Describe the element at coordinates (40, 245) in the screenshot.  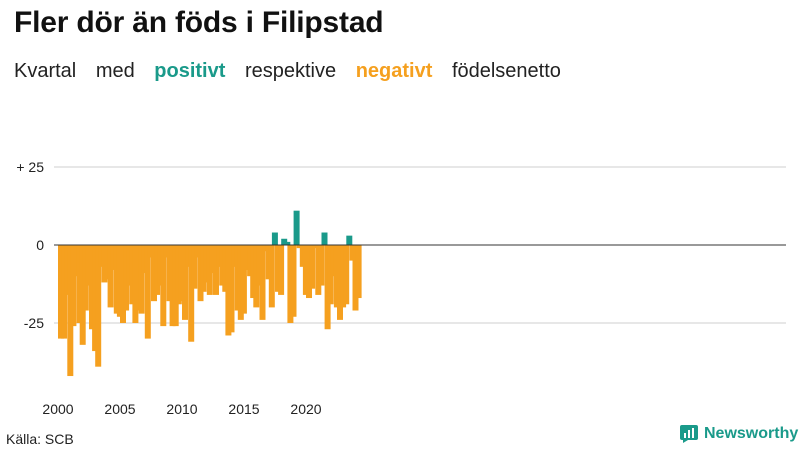
I see `y-tick-label: 0` at that location.